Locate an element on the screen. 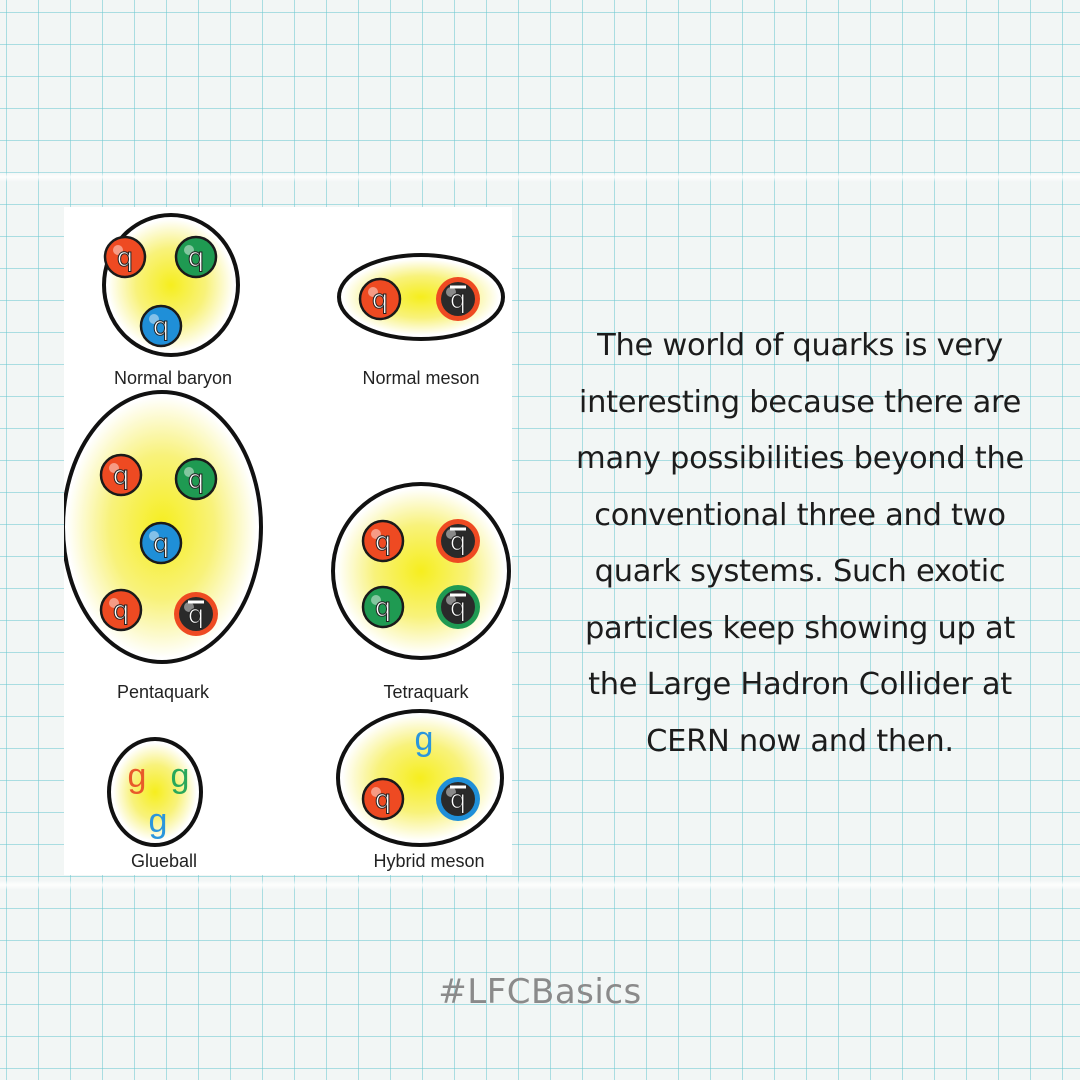  hybrid-meson: gq q is located at coordinates (420, 778).